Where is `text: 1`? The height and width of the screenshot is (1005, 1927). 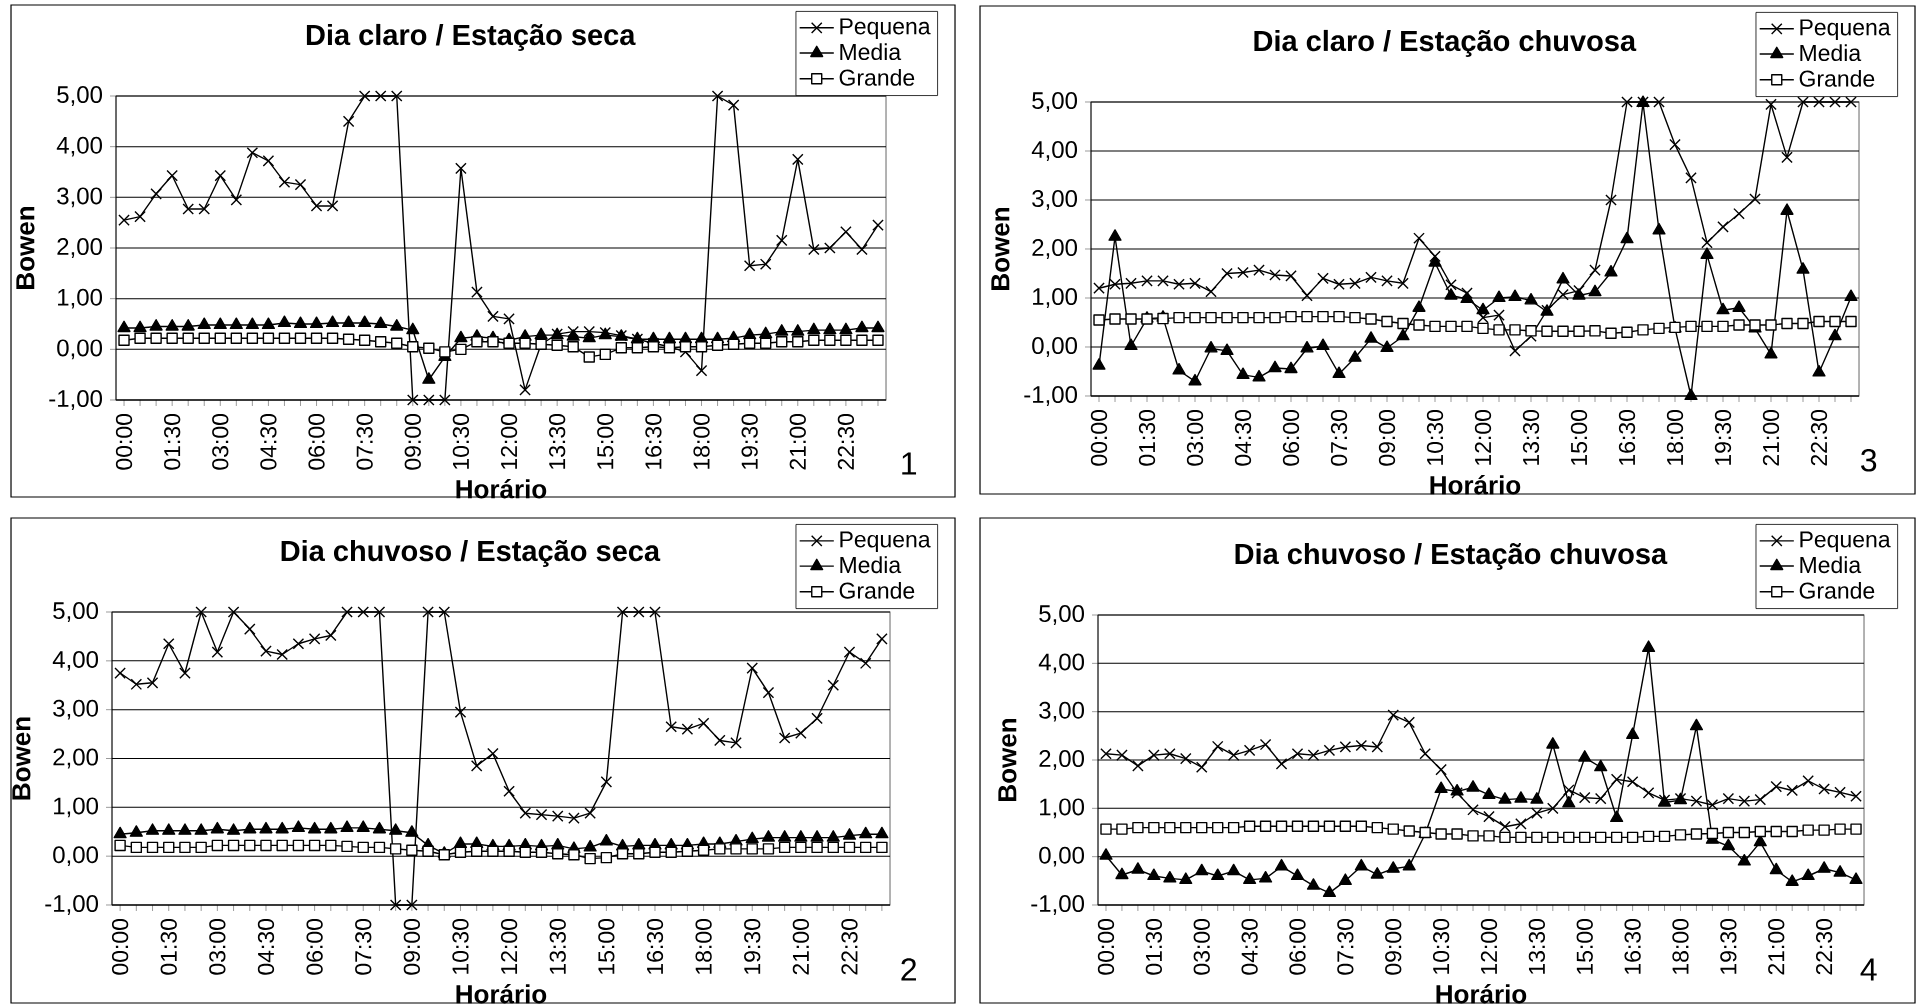
text: 1 is located at coordinates (909, 463).